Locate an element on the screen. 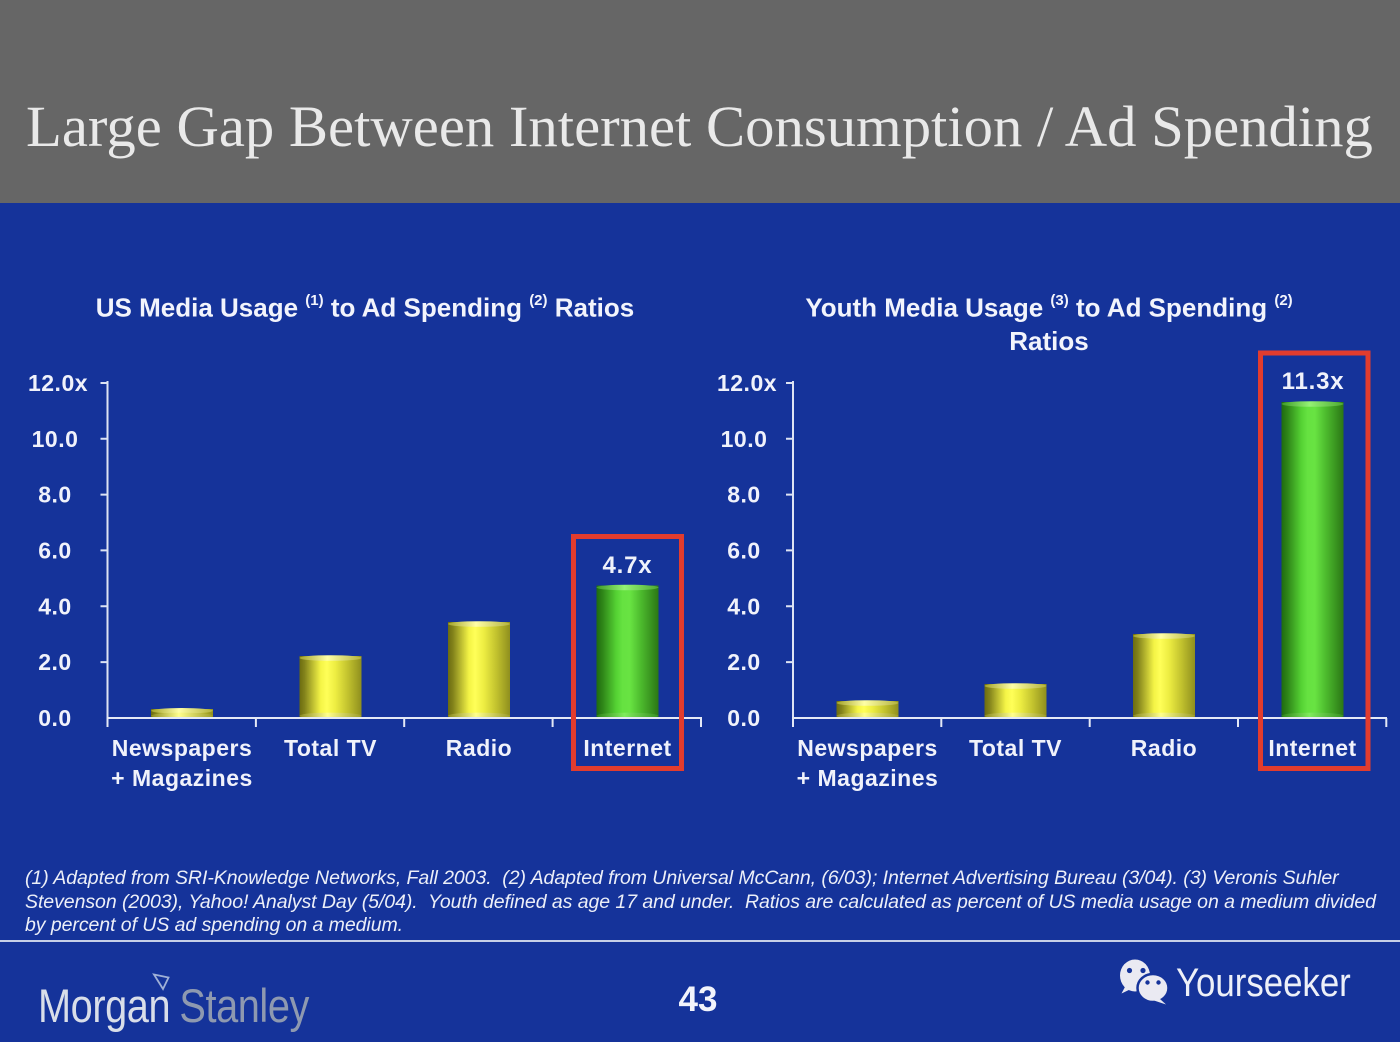 The height and width of the screenshot is (1042, 1400). svg-text: 11.3x is located at coordinates (1313, 381).